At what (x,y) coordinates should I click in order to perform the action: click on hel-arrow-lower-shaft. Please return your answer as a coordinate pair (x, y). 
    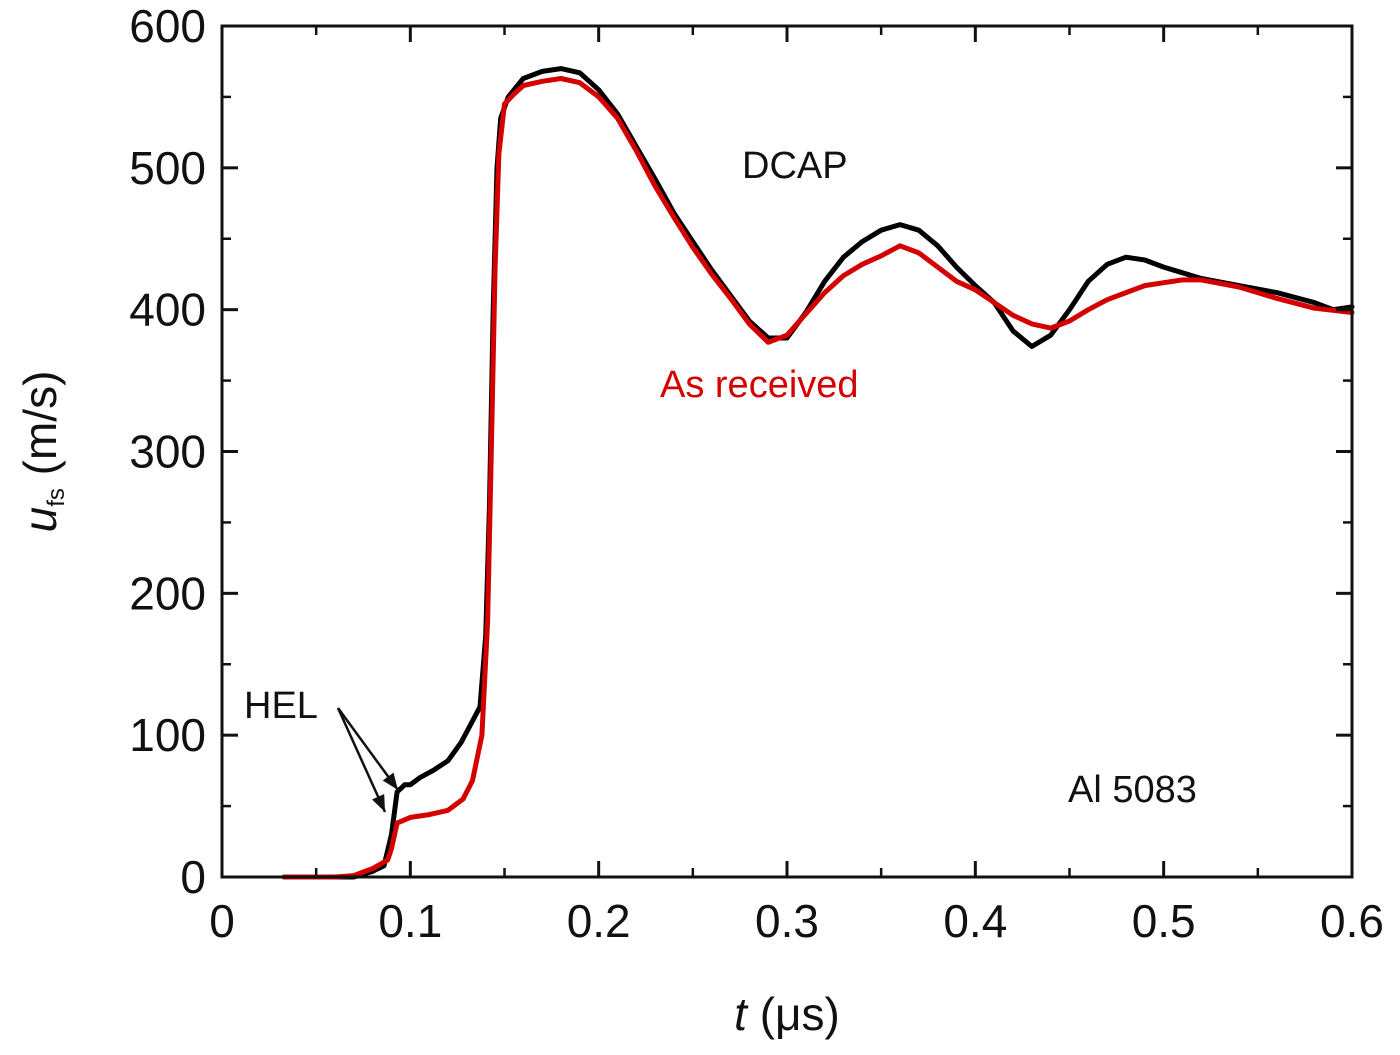
    Looking at the image, I should click on (361, 760).